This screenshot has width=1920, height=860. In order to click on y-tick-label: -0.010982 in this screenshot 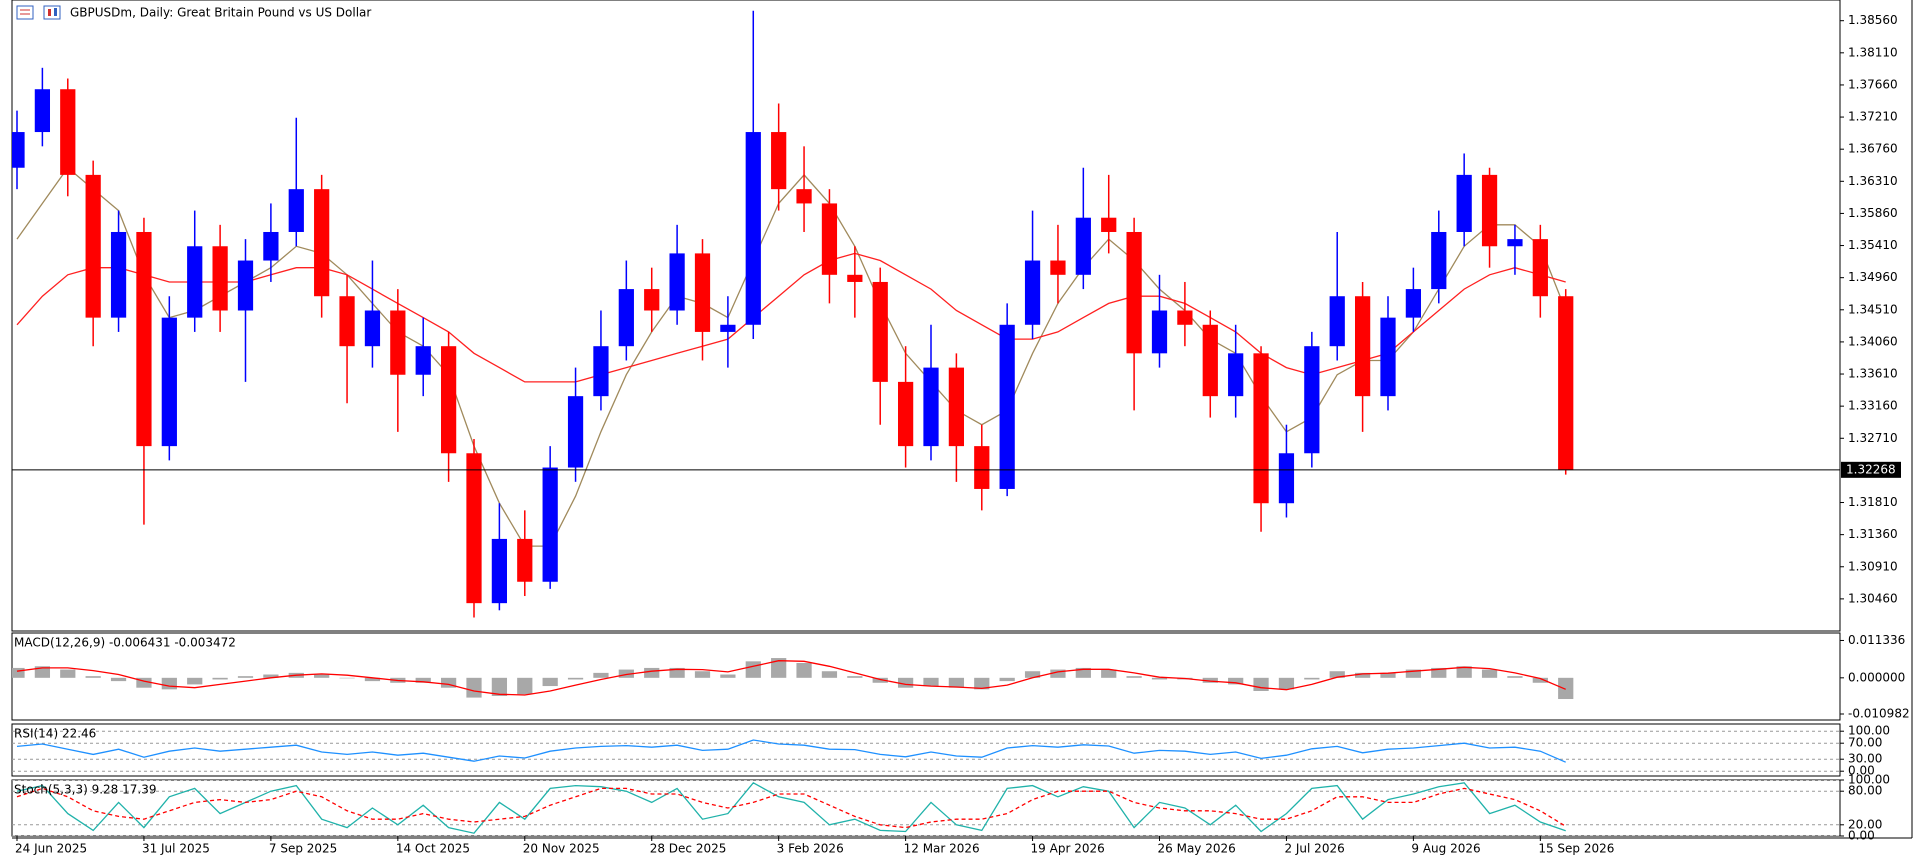, I will do `click(1879, 714)`.